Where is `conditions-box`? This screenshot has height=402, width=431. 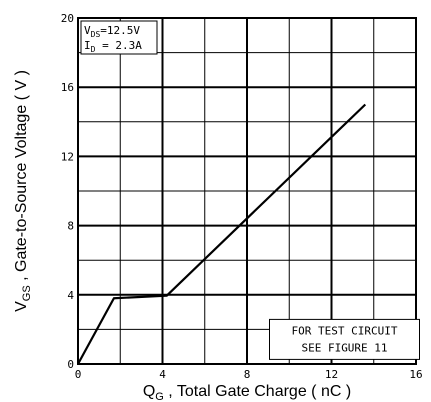 conditions-box is located at coordinates (119, 37).